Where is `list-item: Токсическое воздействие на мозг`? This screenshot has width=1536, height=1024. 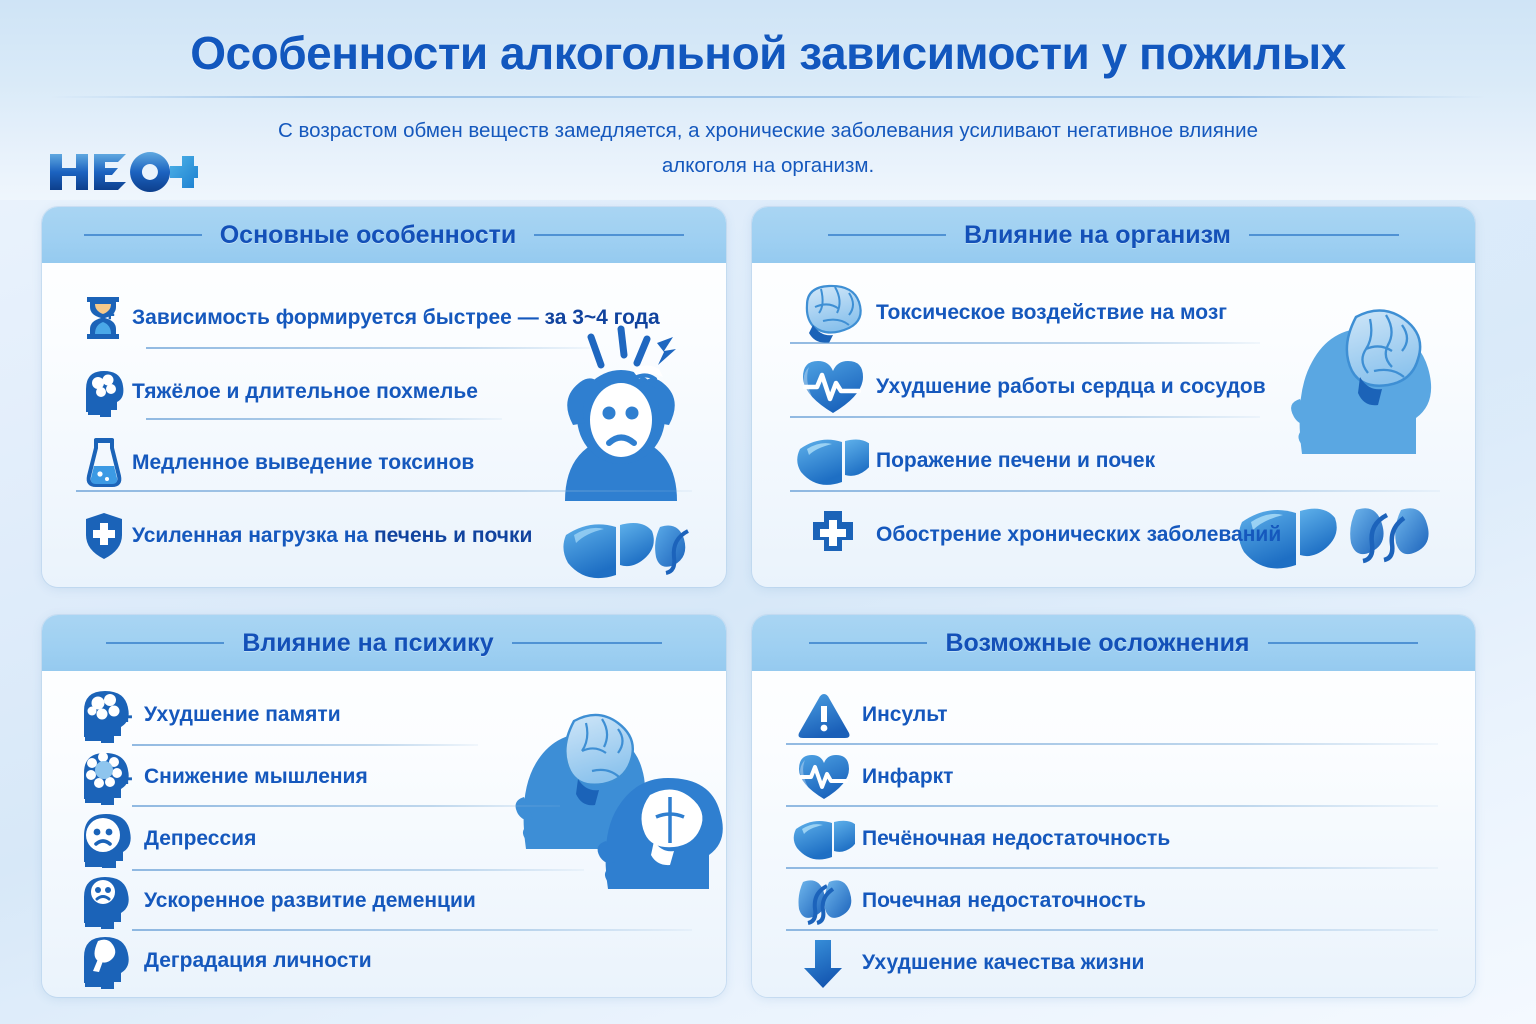 list-item: Токсическое воздействие на мозг is located at coordinates (1040, 313).